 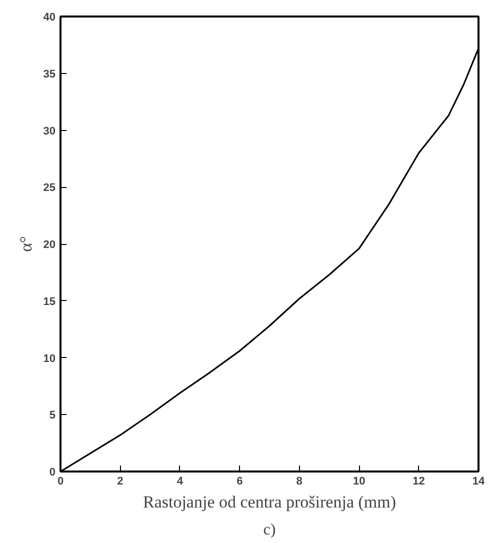 What do you see at coordinates (26, 244) in the screenshot?
I see `y-axis-title: α°` at bounding box center [26, 244].